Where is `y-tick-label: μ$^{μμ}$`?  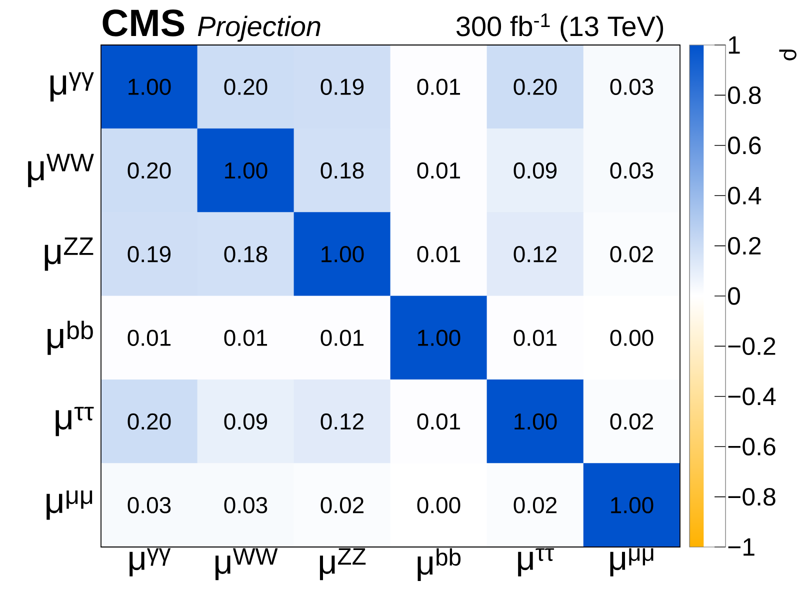 y-tick-label: μ$^{μμ}$ is located at coordinates (69, 505).